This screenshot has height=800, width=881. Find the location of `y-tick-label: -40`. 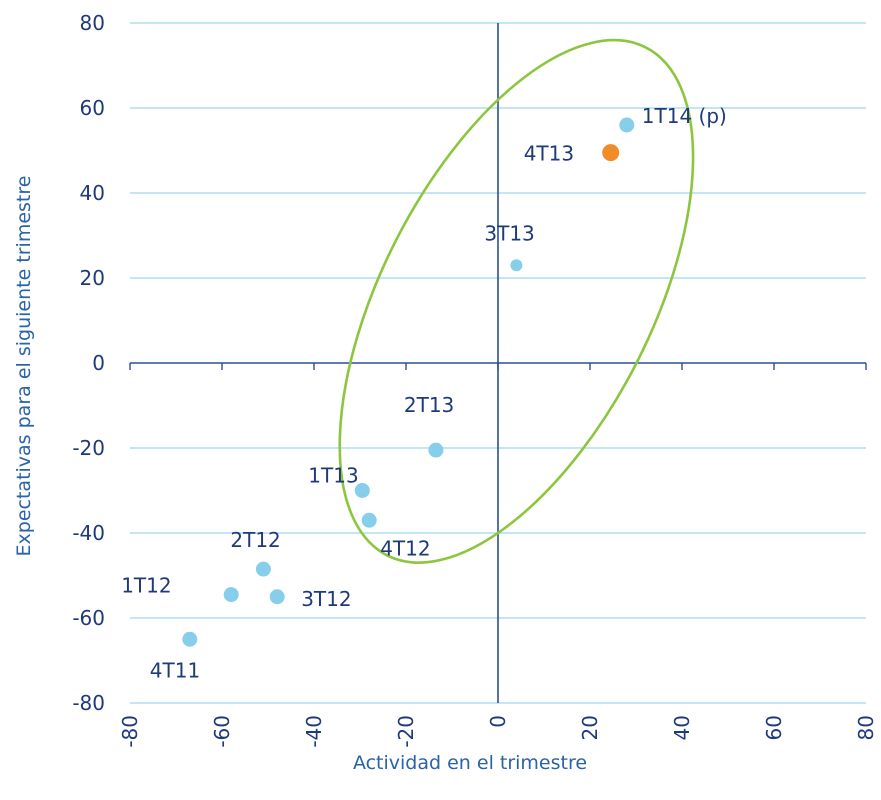

y-tick-label: -40 is located at coordinates (88, 533).